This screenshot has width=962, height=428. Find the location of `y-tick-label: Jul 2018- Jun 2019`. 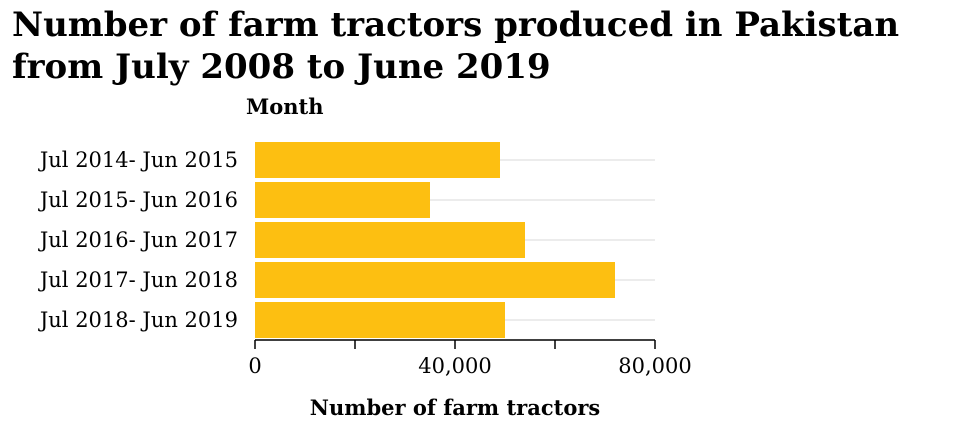

y-tick-label: Jul 2018- Jun 2019 is located at coordinates (138, 320).